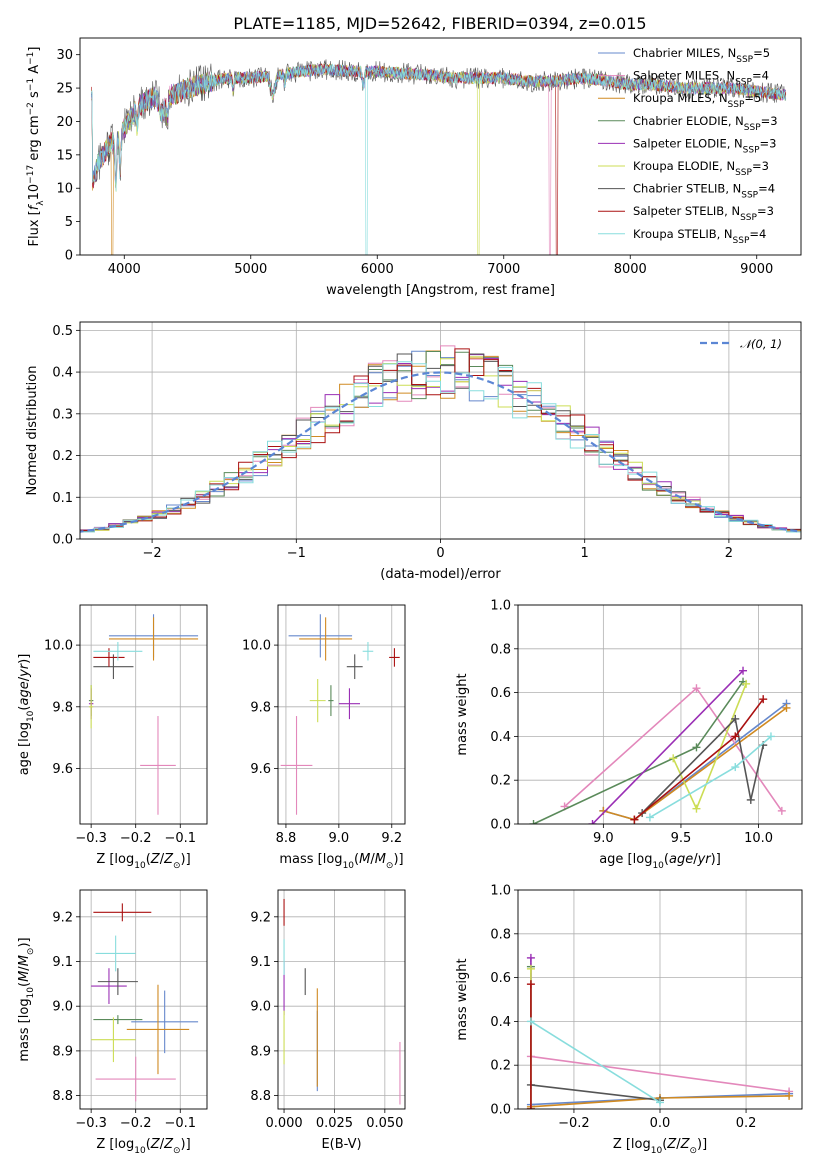 This screenshot has height=1170, width=819. I want to click on spectrum-xtick-label: 8000, so click(630, 269).